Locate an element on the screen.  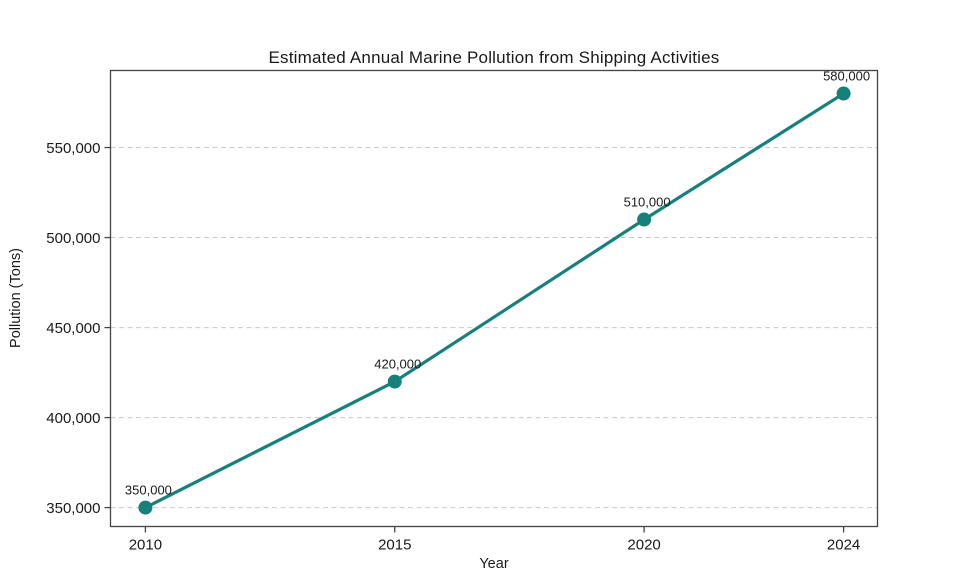
y-tick-label: 500,000 is located at coordinates (73, 238).